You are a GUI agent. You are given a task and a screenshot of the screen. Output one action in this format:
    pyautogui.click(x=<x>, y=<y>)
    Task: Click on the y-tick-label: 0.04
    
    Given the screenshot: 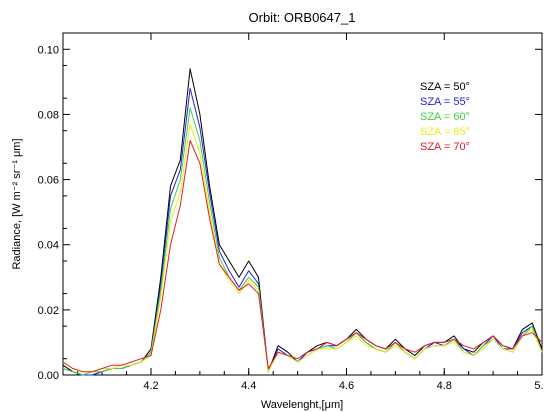 What is the action you would take?
    pyautogui.click(x=48, y=246)
    